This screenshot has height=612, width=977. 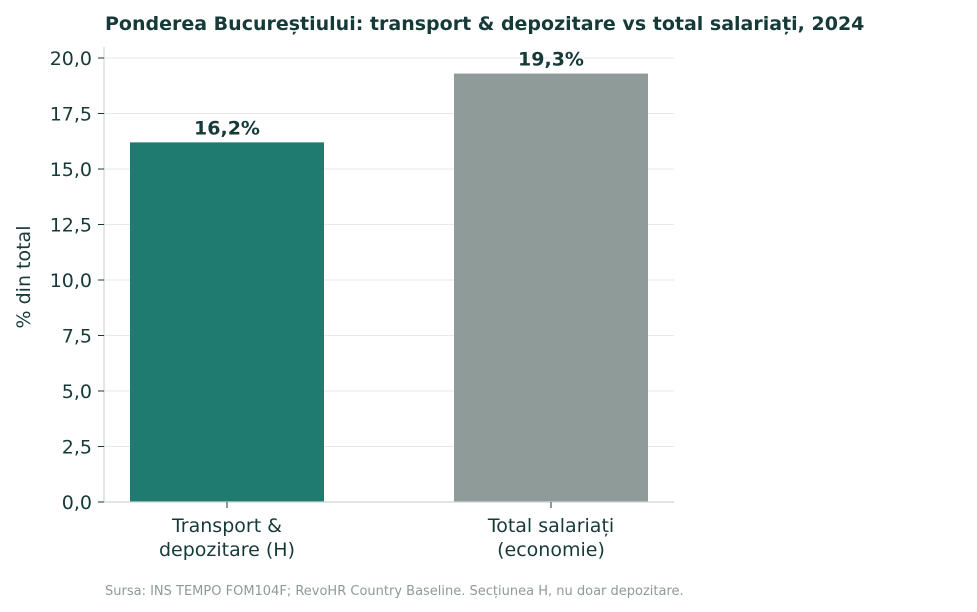 I want to click on y-tick-label: 0,0, so click(x=77, y=503).